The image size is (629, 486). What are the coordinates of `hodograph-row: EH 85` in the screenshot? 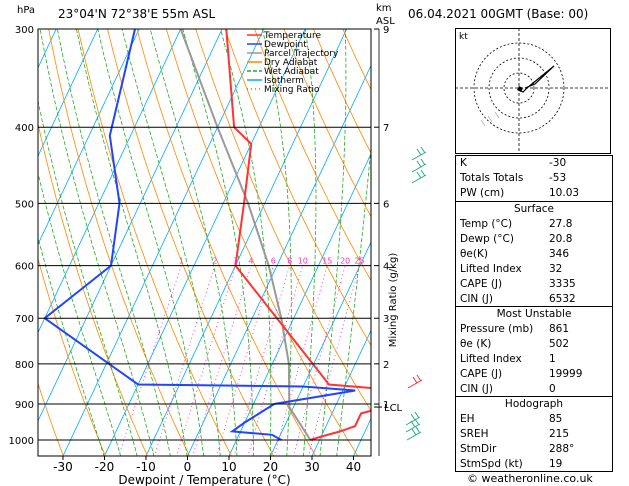 It's located at (511, 419).